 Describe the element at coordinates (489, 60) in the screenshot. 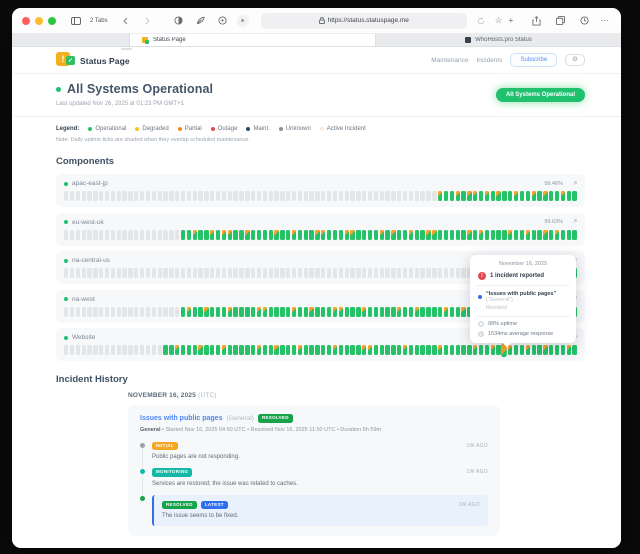

I see `nav-incidents-link: Incidents` at that location.